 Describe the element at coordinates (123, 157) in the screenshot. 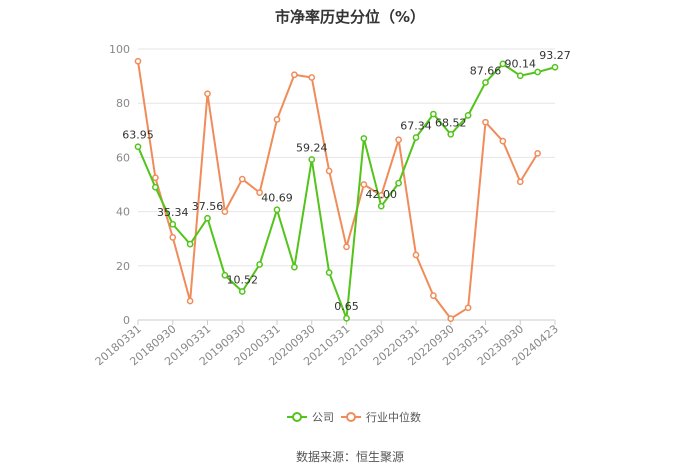

I see `y-tick-label: 60` at that location.